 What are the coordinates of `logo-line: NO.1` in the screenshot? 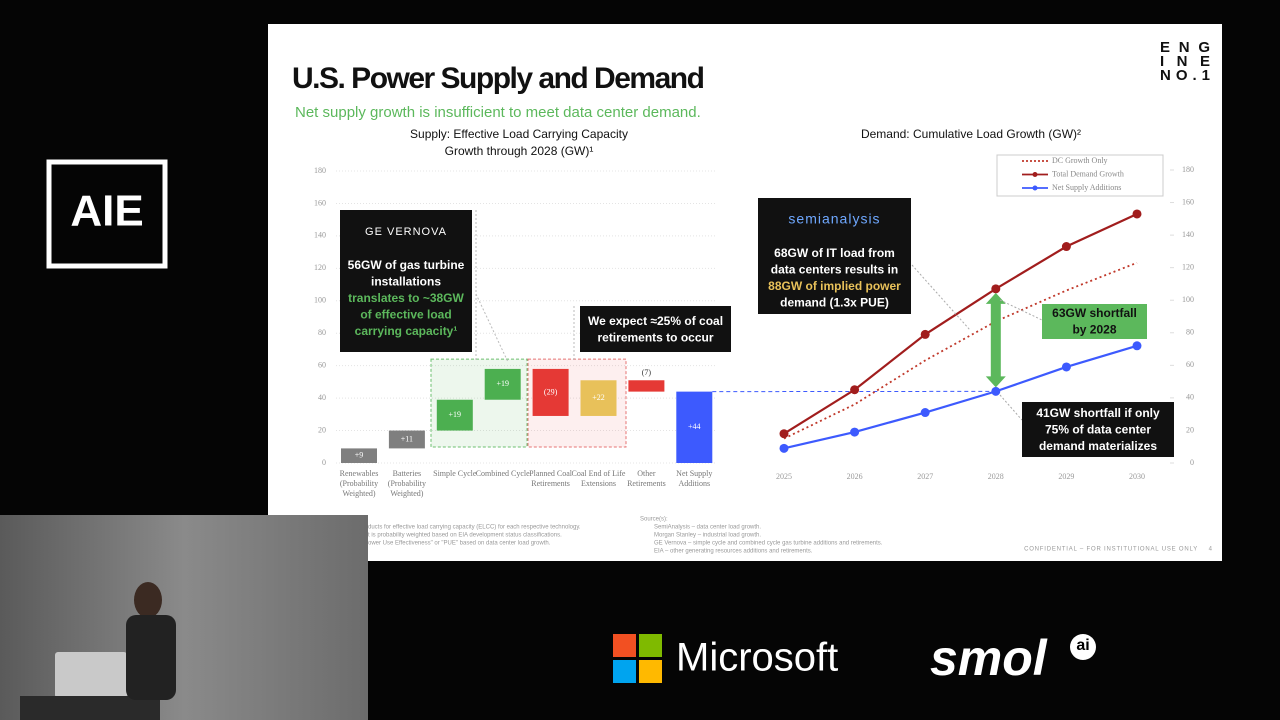 It's located at (1185, 75).